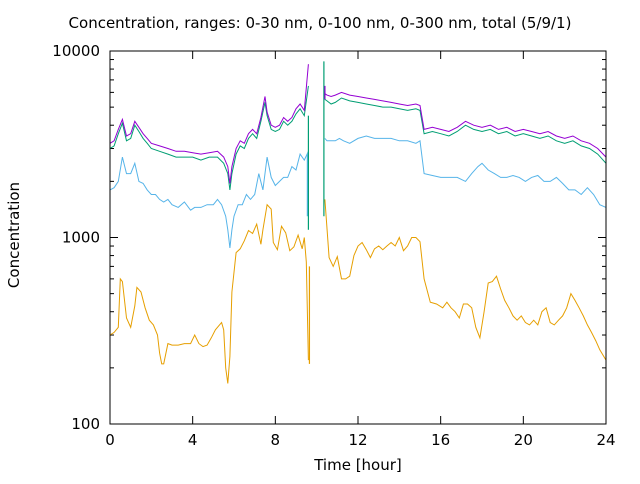 The height and width of the screenshot is (484, 640). I want to click on y-axis-label: Concentration, so click(14, 235).